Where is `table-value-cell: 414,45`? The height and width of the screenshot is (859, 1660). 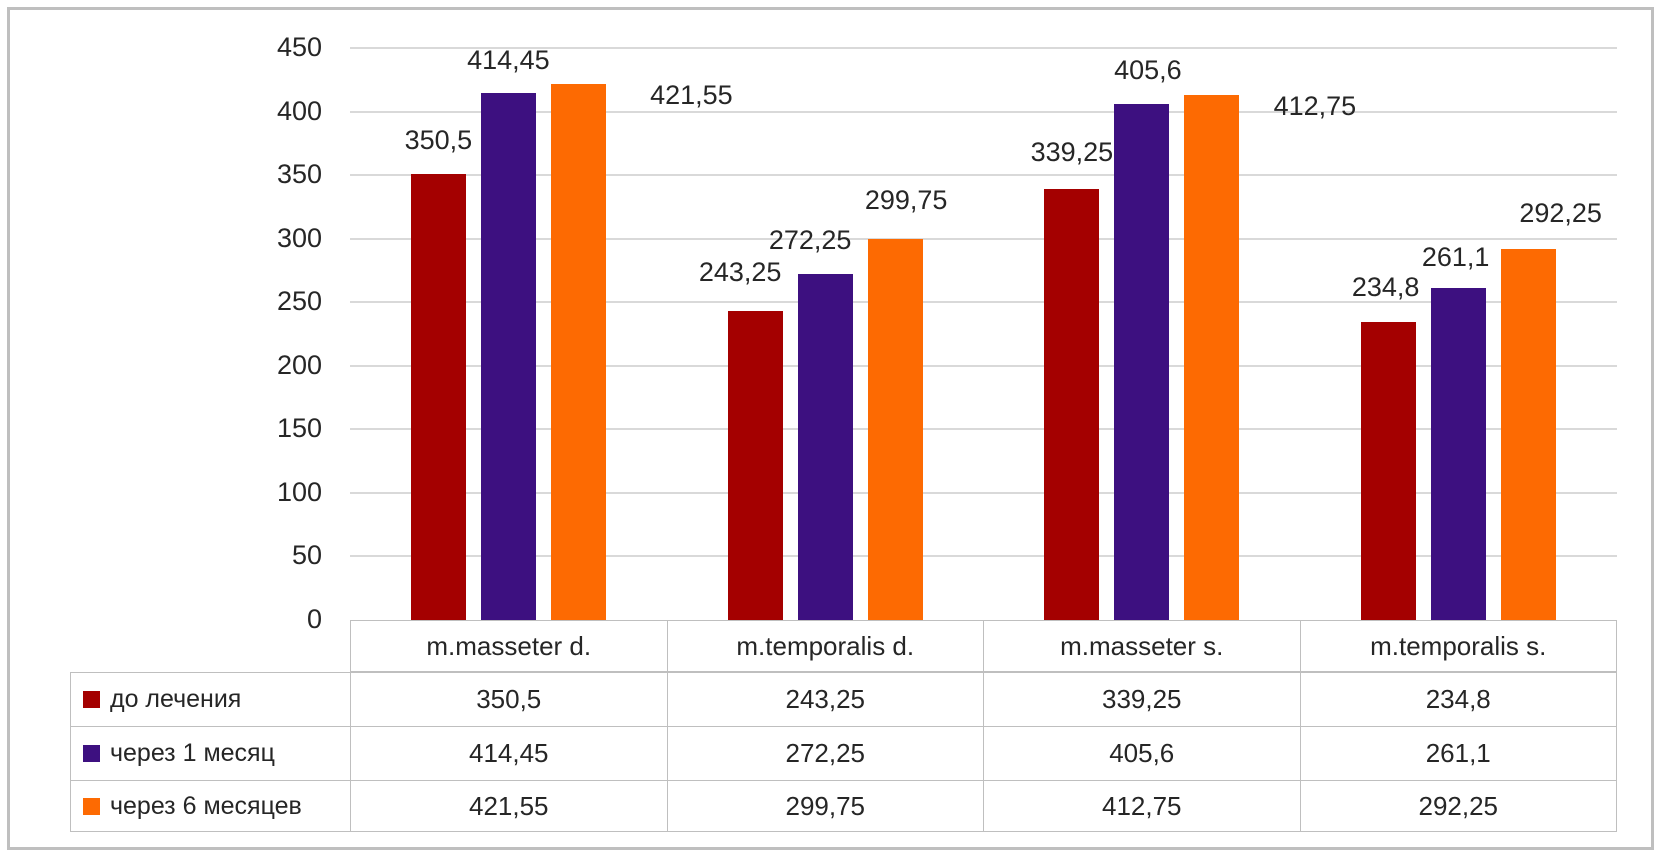
table-value-cell: 414,45 is located at coordinates (509, 753).